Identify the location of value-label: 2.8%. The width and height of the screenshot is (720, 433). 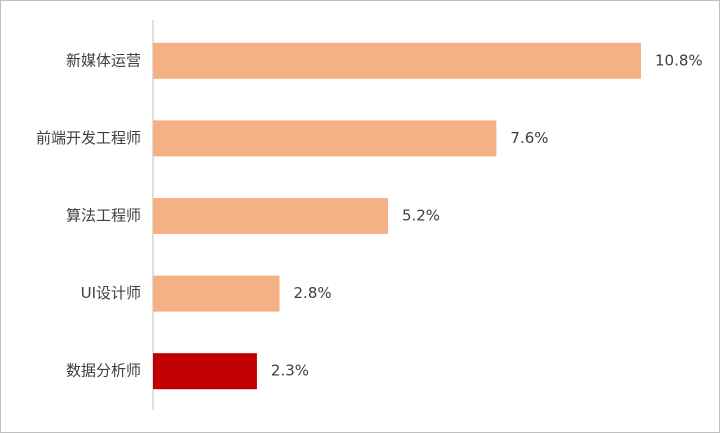
(313, 293).